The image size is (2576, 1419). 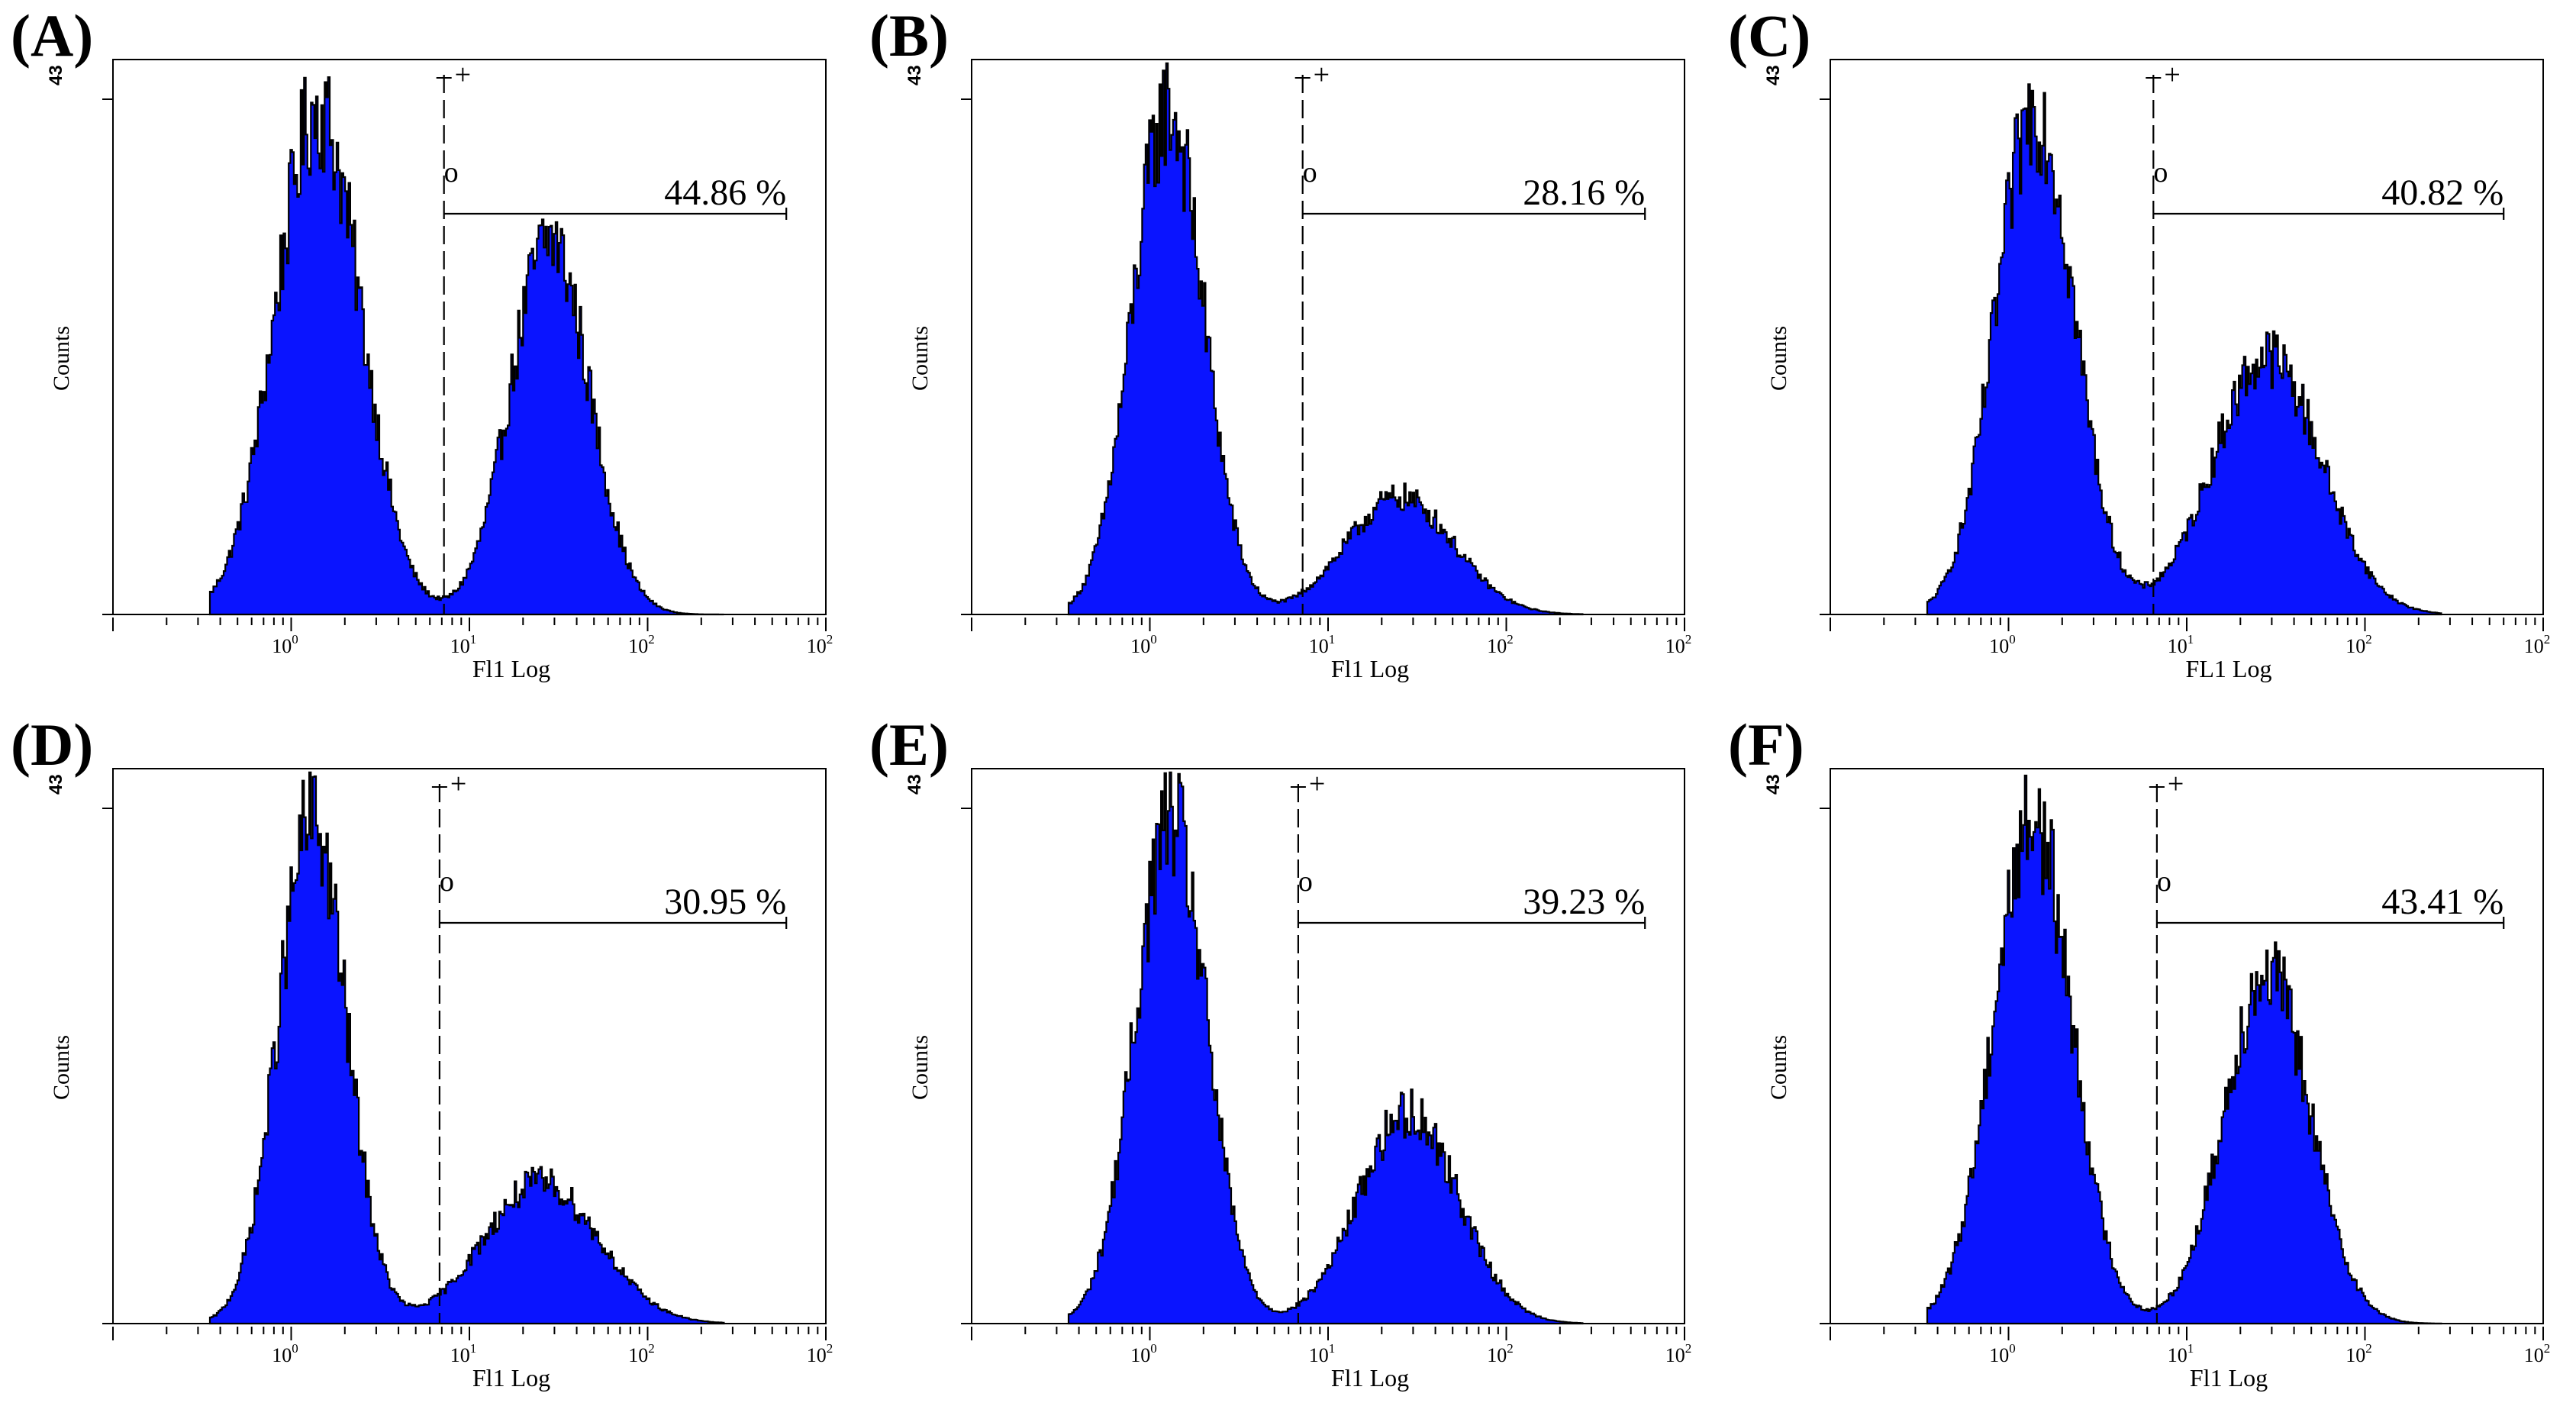 I want to click on histogram-plot: 10⁰ 10¹ 10² 10² + o 30.95 %, so click(x=468, y=1067).